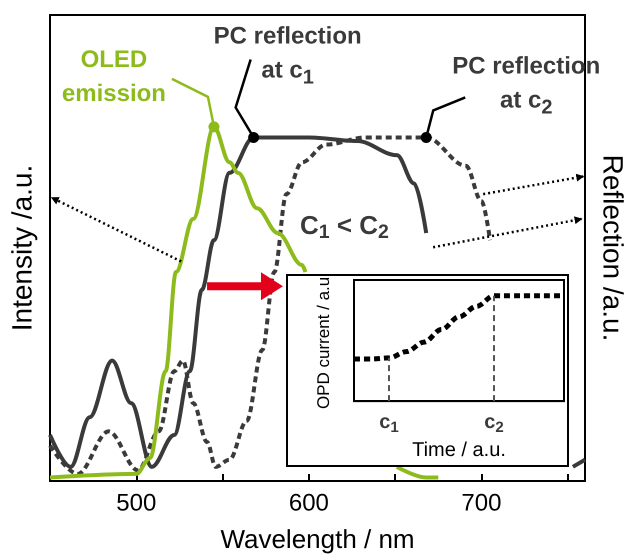 The image size is (637, 558). What do you see at coordinates (113, 76) in the screenshot?
I see `series-label: OLED emission` at bounding box center [113, 76].